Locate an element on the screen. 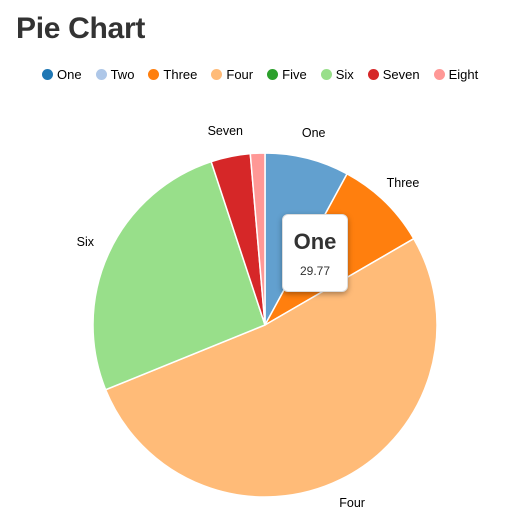 The height and width of the screenshot is (526, 514). legend-label: Seven is located at coordinates (401, 74).